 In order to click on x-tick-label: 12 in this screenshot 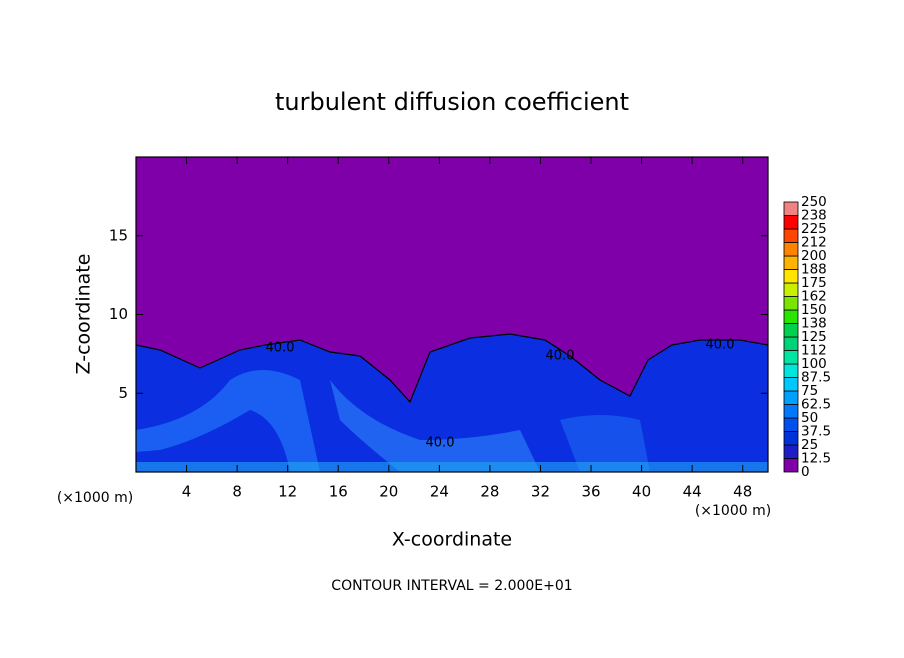, I will do `click(287, 492)`.